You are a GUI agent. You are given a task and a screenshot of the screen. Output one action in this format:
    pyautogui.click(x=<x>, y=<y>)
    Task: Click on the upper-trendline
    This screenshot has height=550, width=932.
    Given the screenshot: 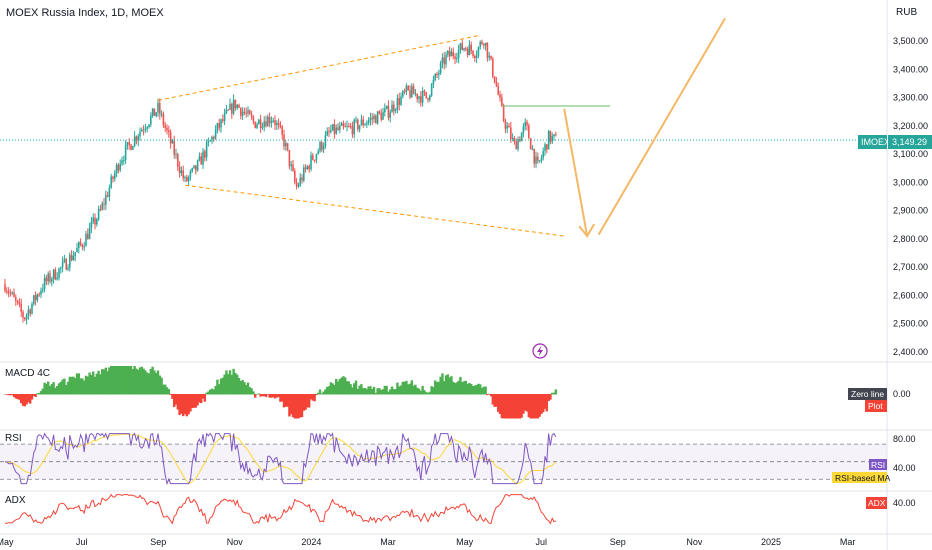 What is the action you would take?
    pyautogui.click(x=319, y=67)
    